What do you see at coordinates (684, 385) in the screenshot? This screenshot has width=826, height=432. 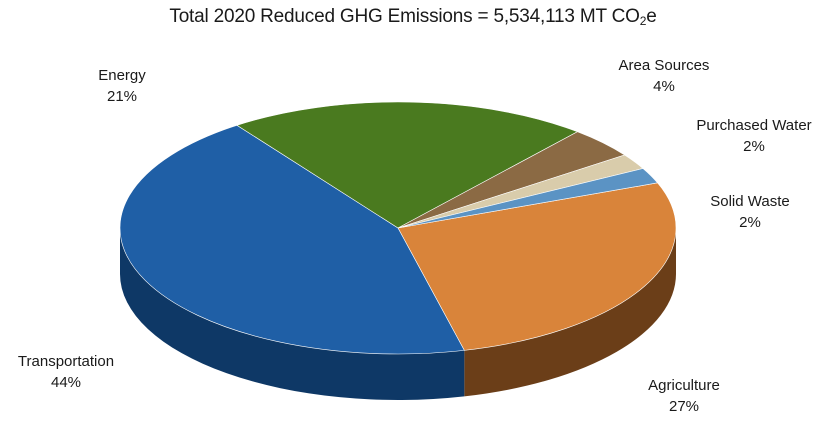 I see `slice-label-agriculture: Agriculture` at bounding box center [684, 385].